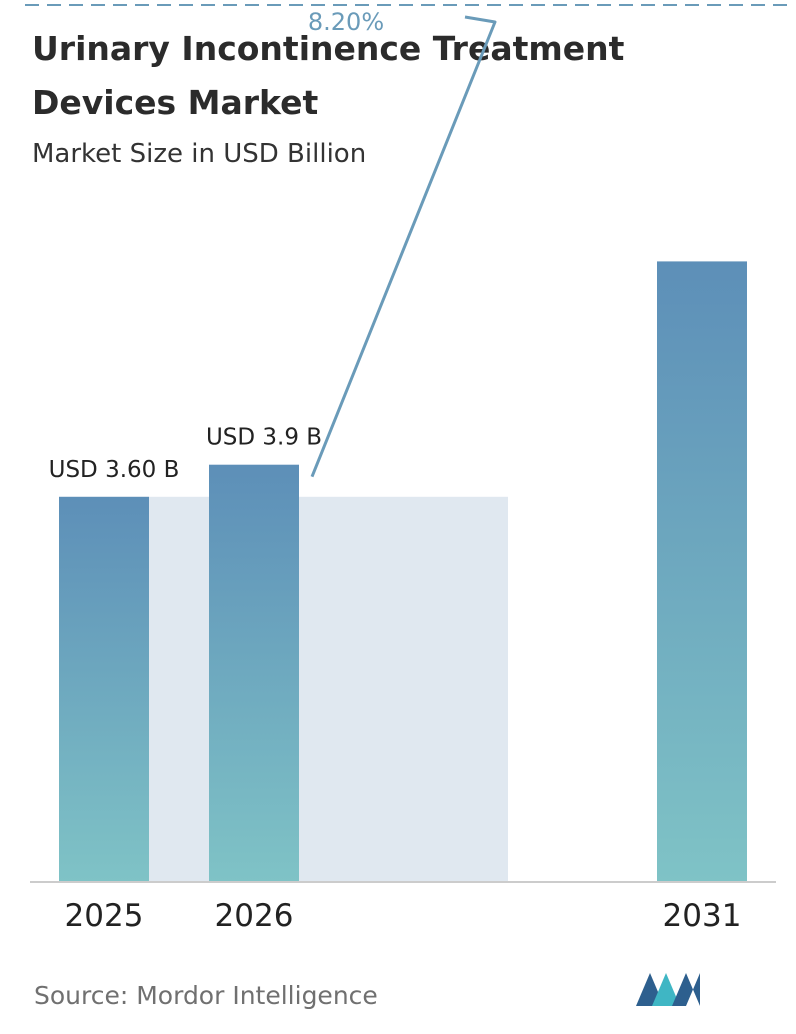 Image resolution: width=796 pixels, height=1034 pixels. I want to click on x-tick-2031: 2031, so click(702, 916).